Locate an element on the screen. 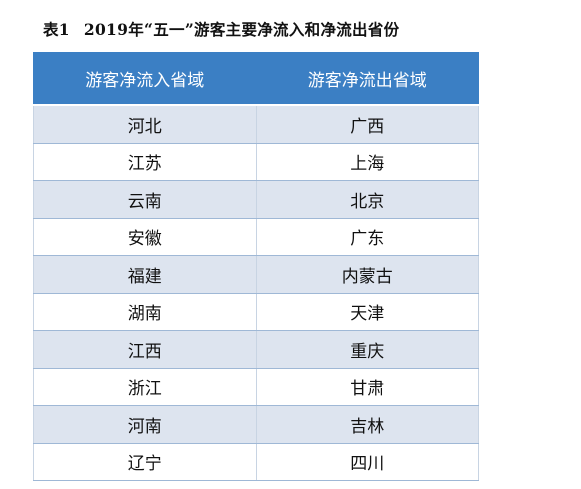  outflow-cell: 吉林 is located at coordinates (367, 424).